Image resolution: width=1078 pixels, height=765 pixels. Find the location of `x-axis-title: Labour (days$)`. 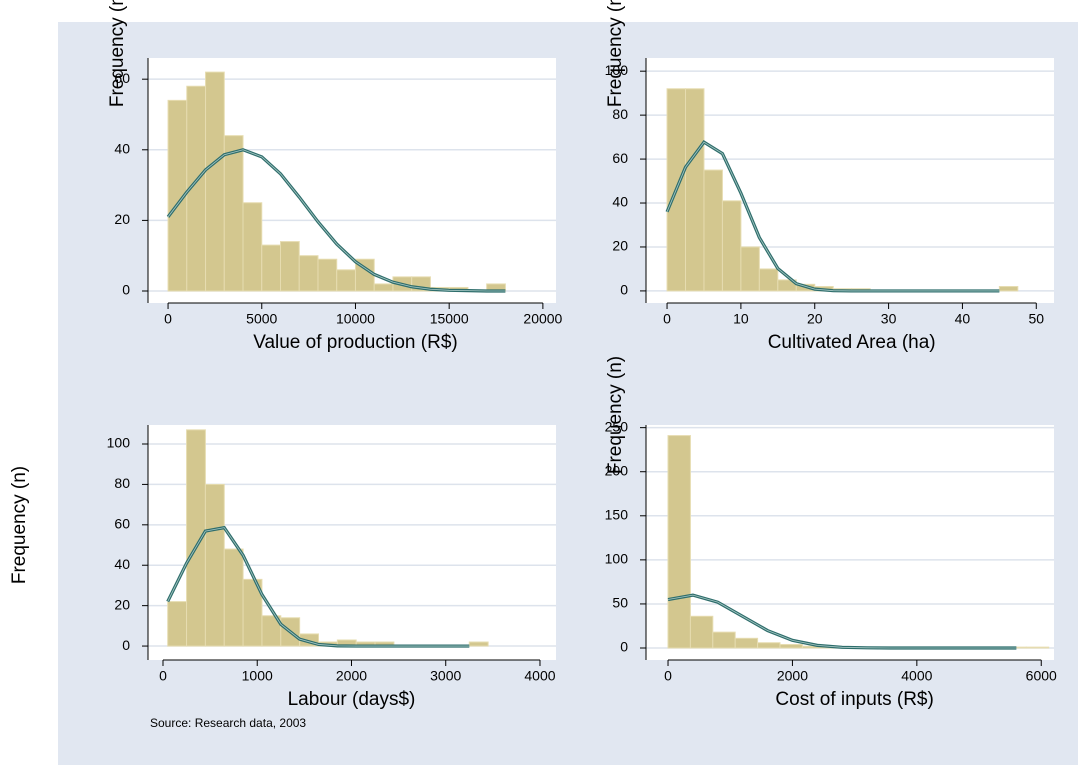

x-axis-title: Labour (days$) is located at coordinates (352, 699).